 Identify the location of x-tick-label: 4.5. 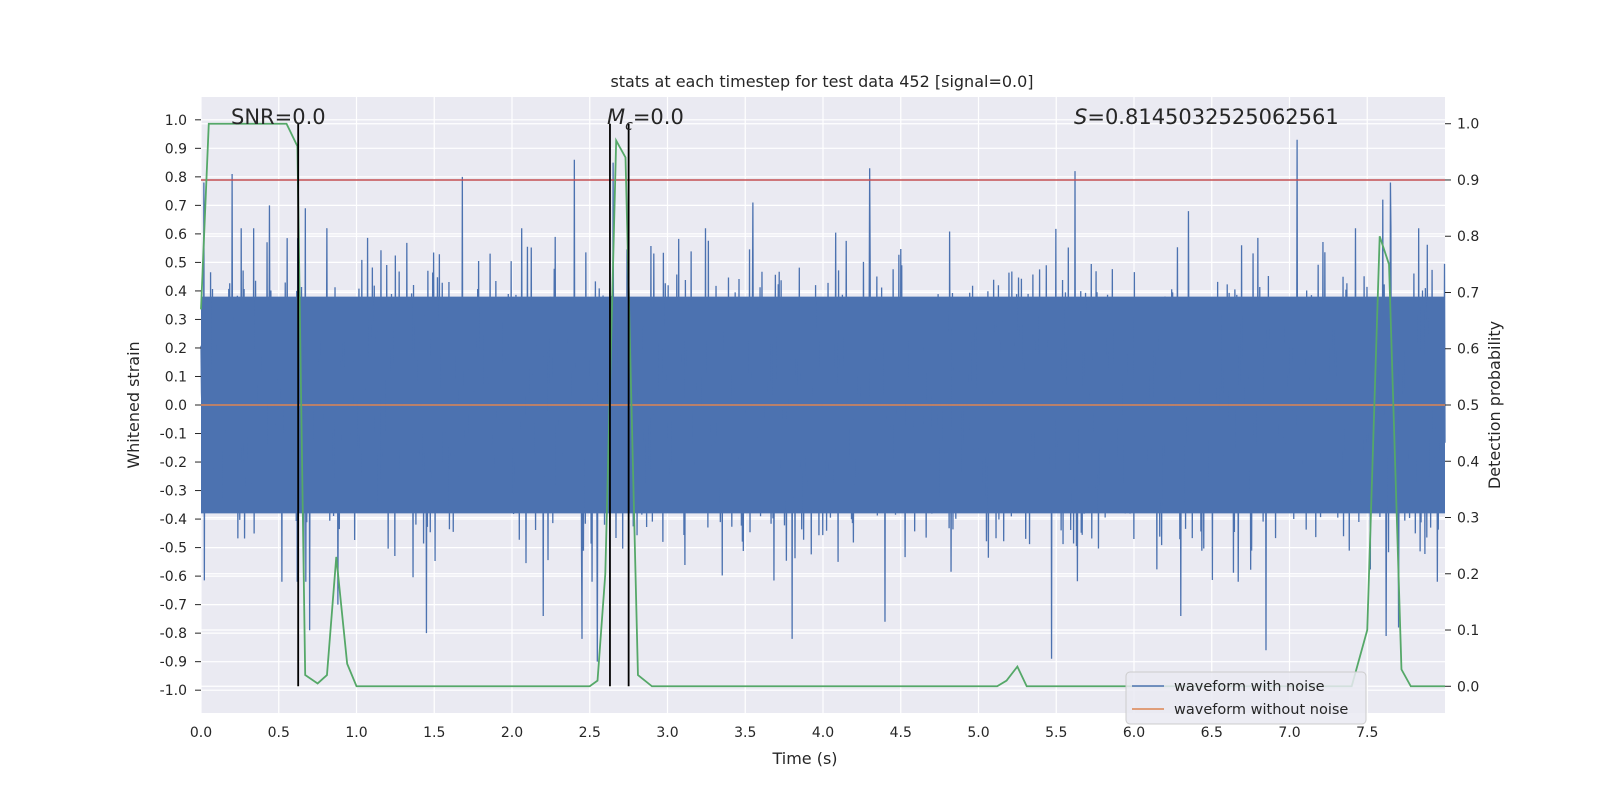
(901, 733).